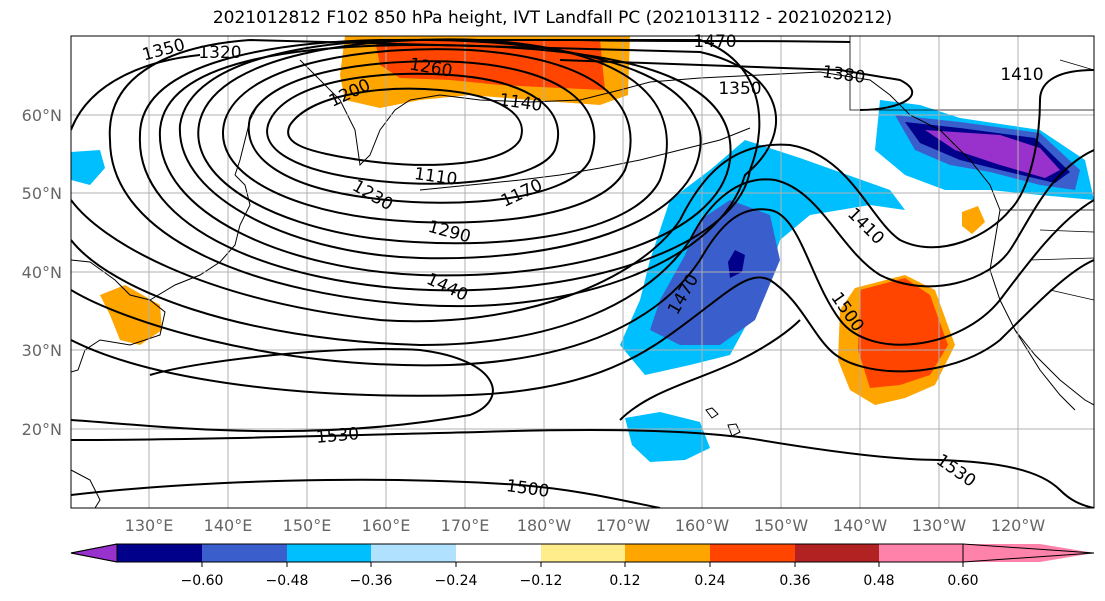 The height and width of the screenshot is (601, 1105). Describe the element at coordinates (131, 315) in the screenshot. I see `positive-anomaly-japan` at that location.